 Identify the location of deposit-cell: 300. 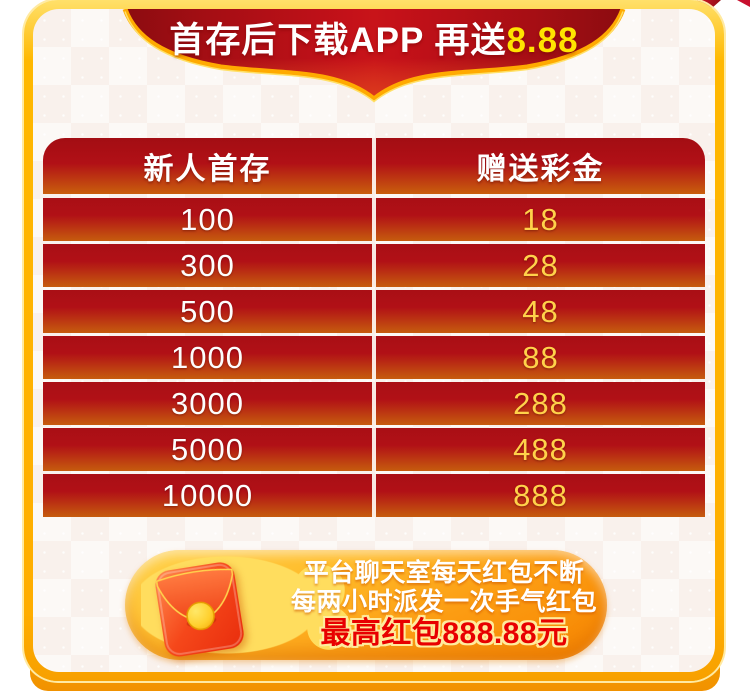
(207, 265).